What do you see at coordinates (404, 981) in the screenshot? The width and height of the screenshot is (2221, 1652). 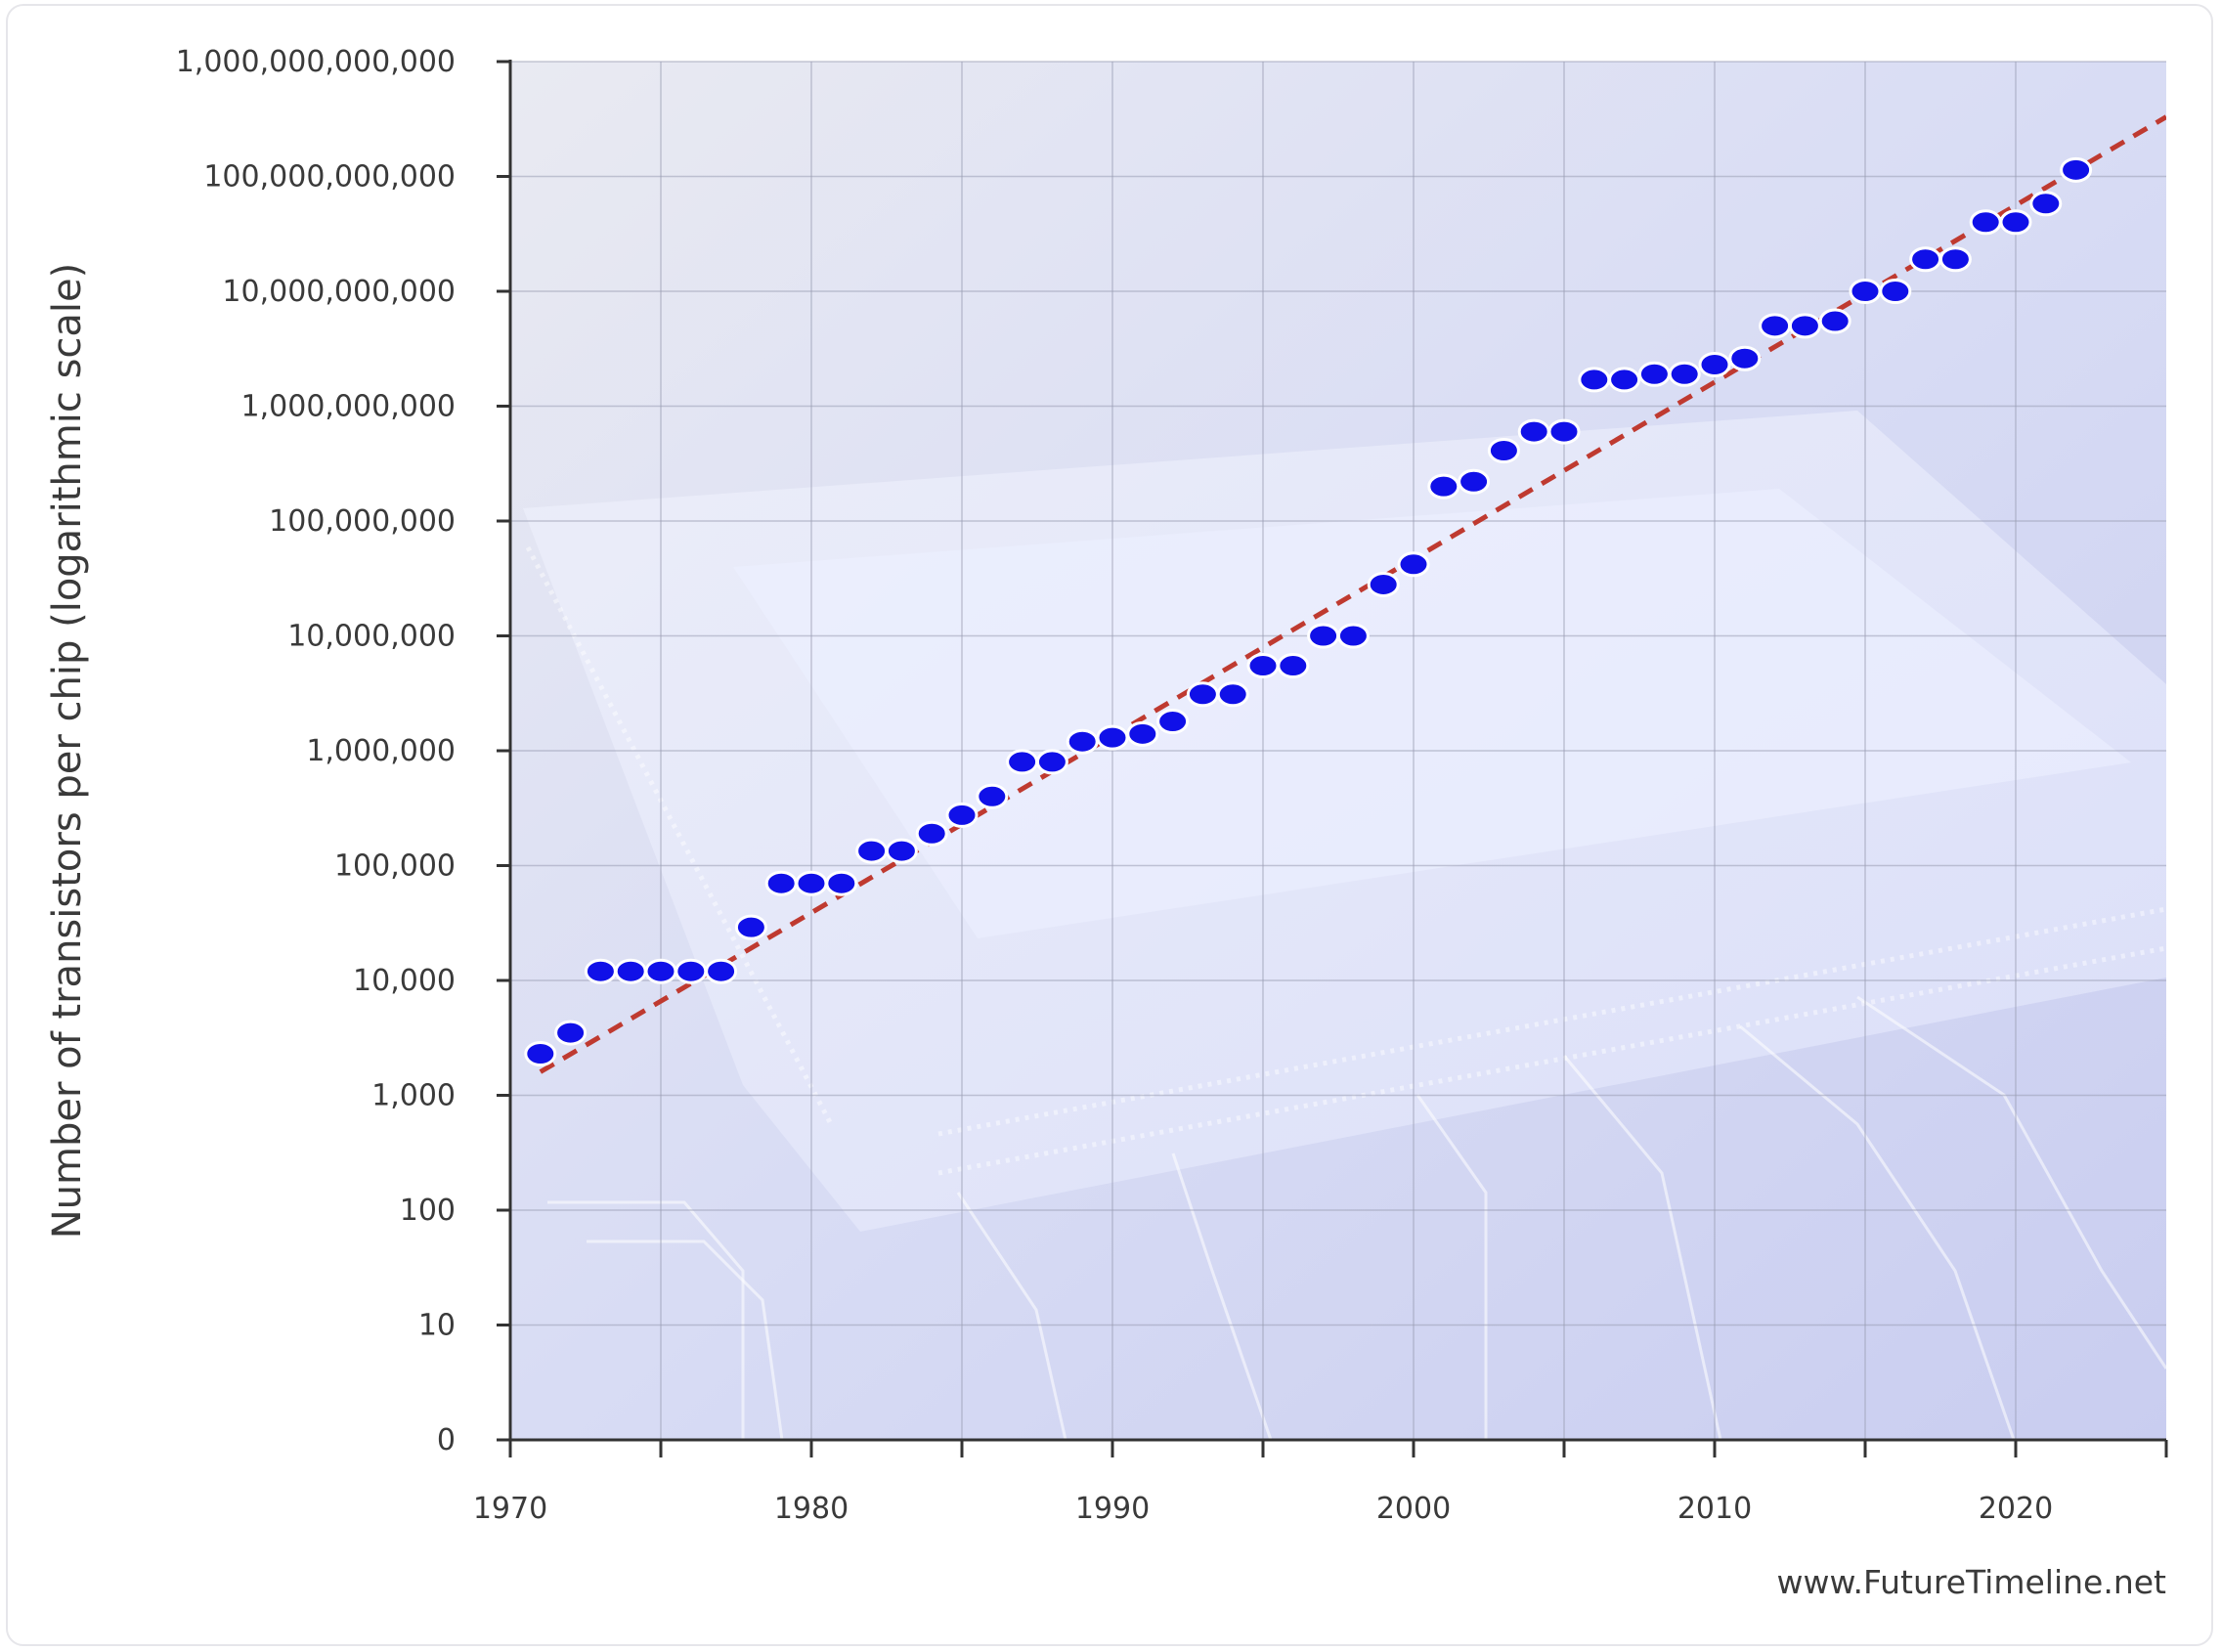 I see `y-tick-label: 10,000` at bounding box center [404, 981].